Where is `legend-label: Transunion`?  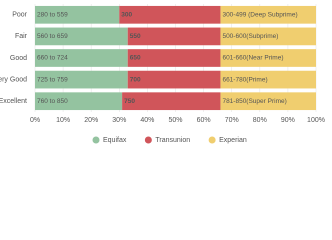 legend-label: Transunion is located at coordinates (172, 140).